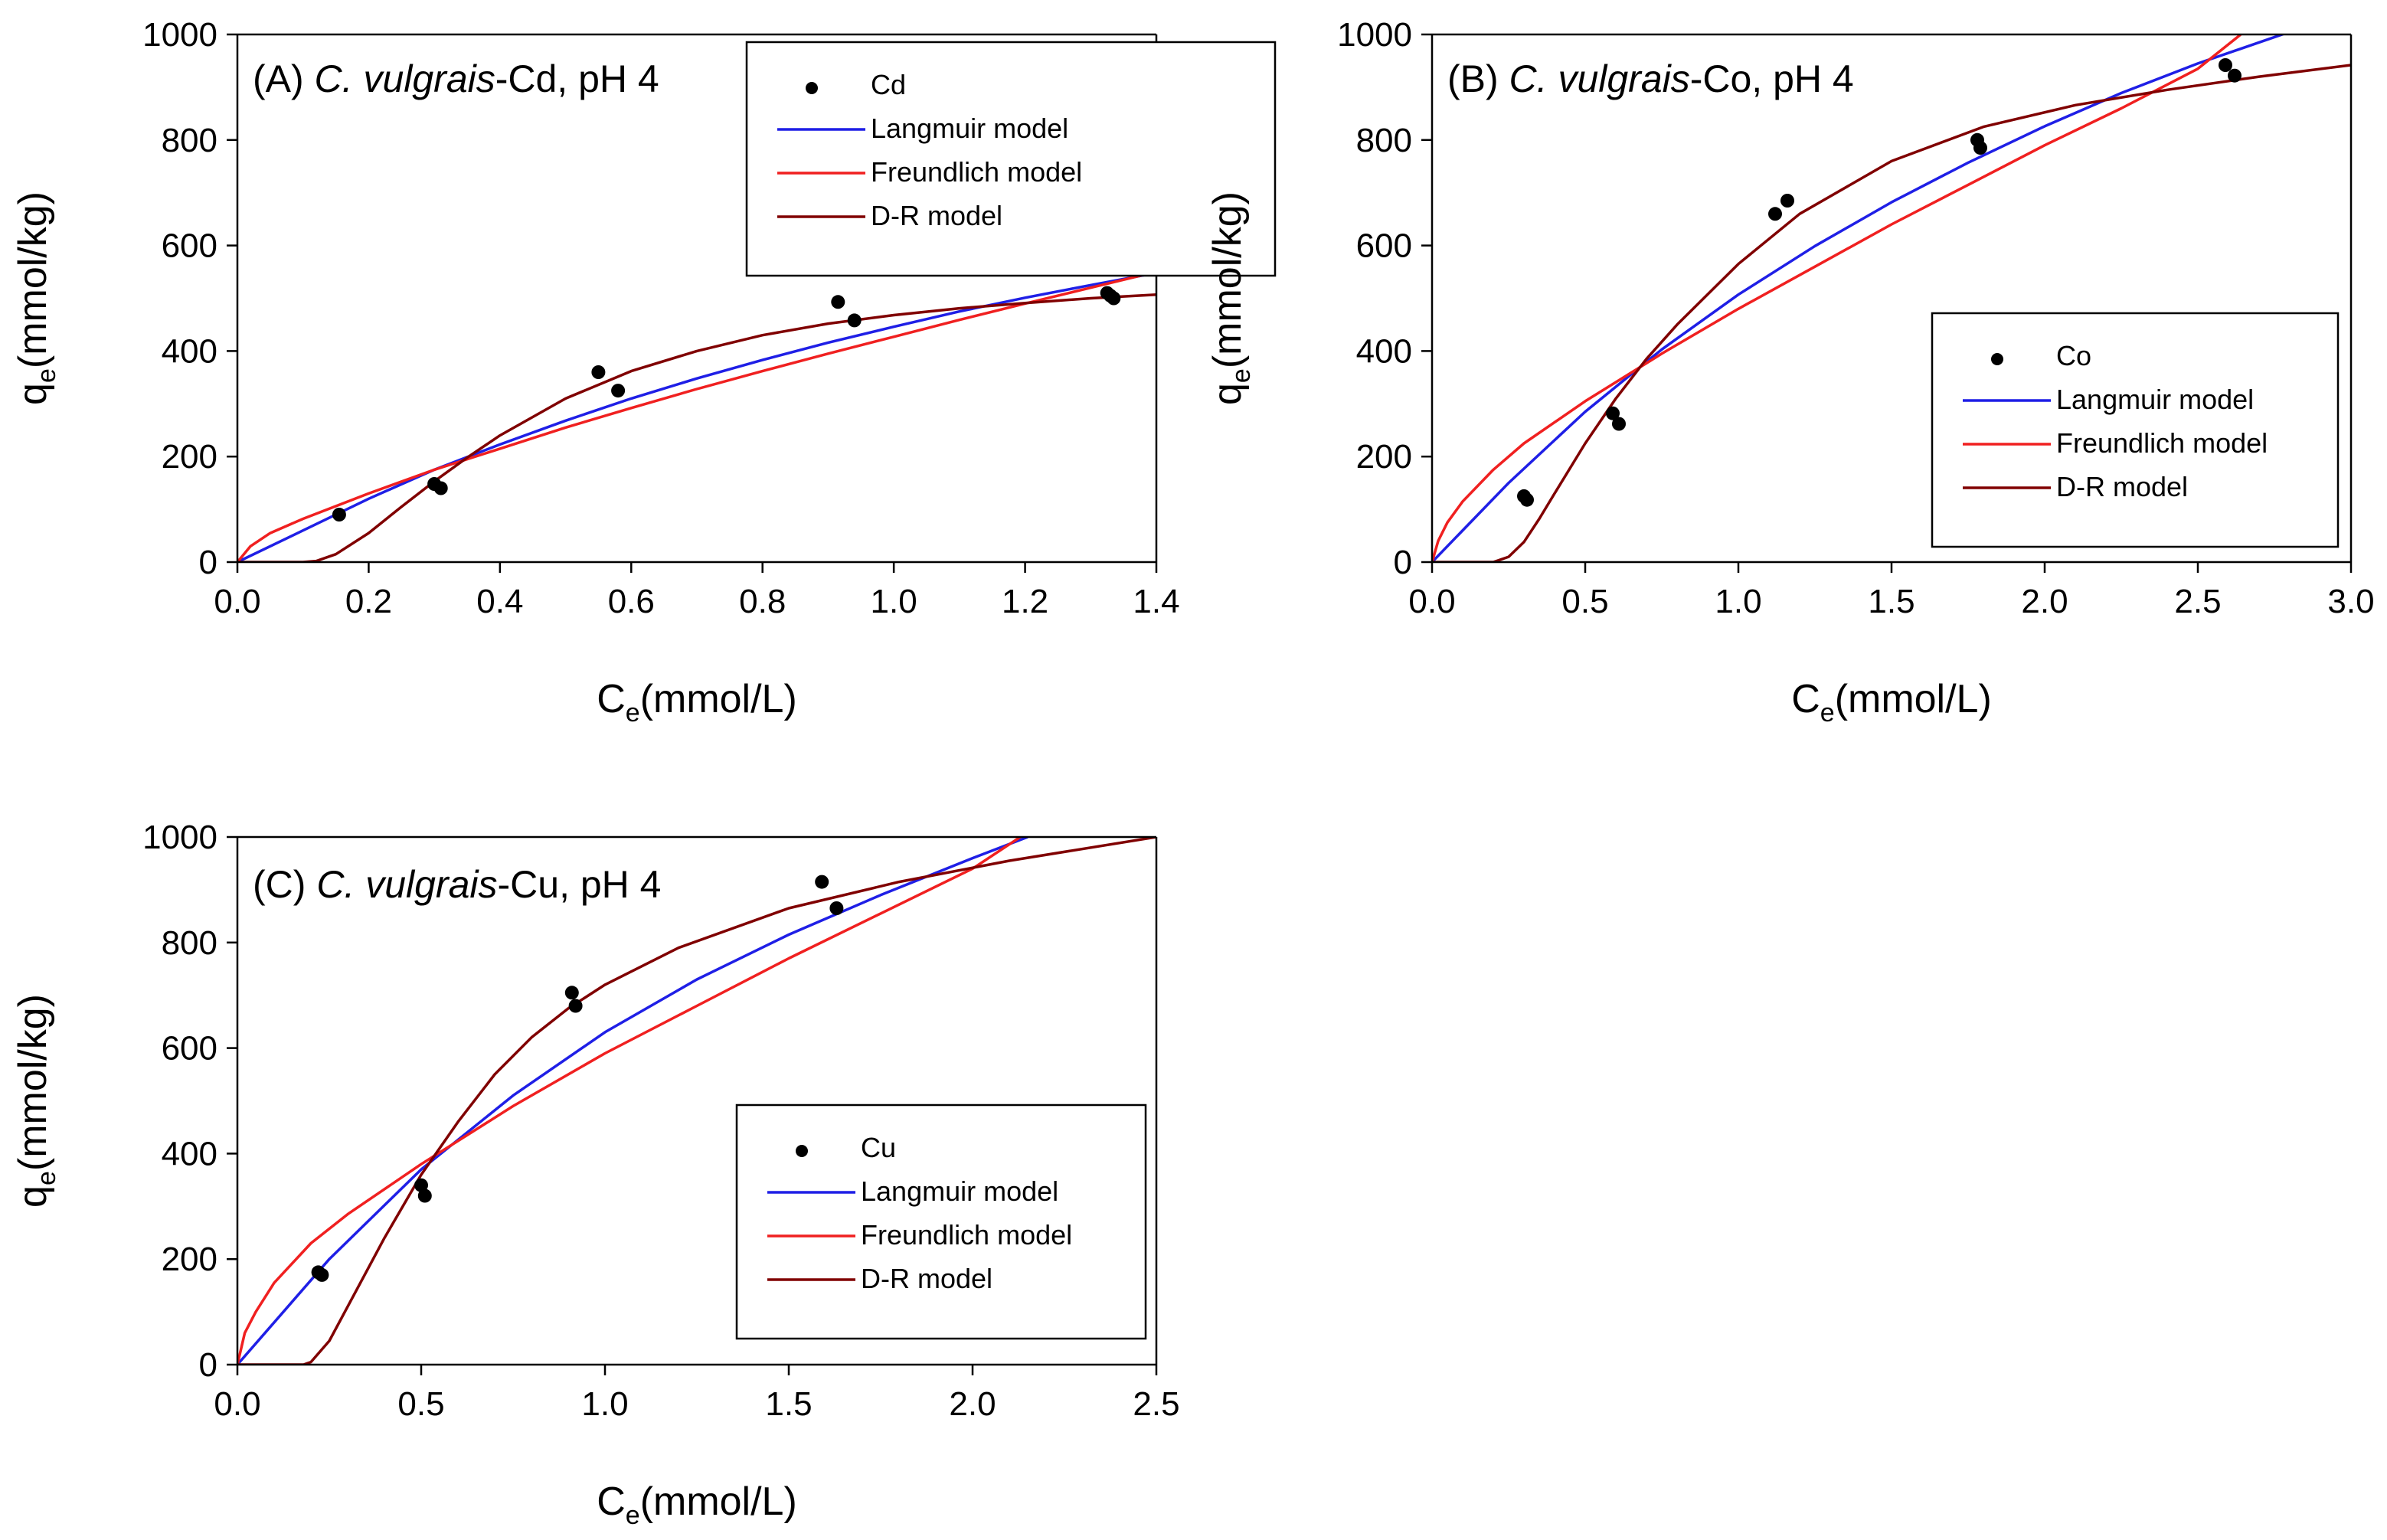  Describe the element at coordinates (456, 78) in the screenshot. I see `panel-title: (A) C. vulgrais-Cd, pH 4` at that location.